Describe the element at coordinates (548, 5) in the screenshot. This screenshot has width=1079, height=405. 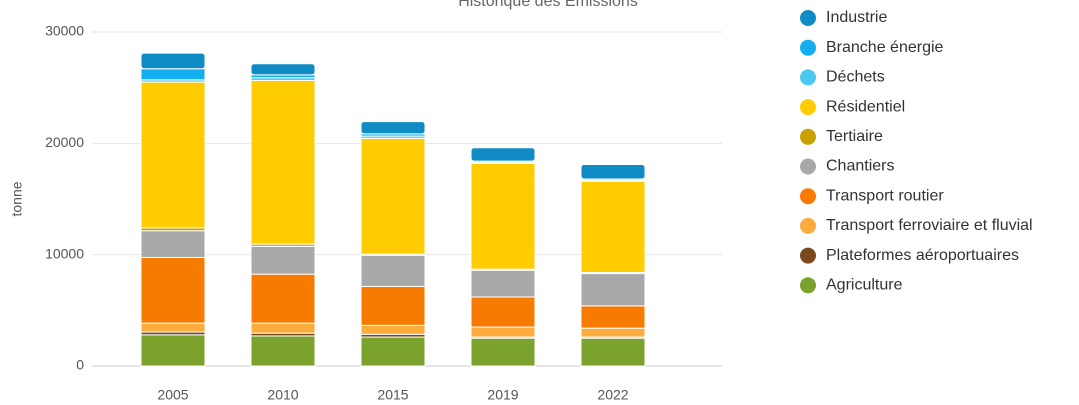
I see `chart-title: Historique des Émissions` at that location.